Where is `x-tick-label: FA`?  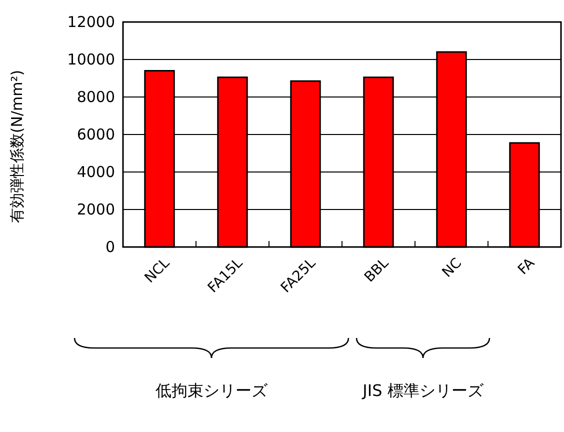
x-tick-label: FA is located at coordinates (526, 266).